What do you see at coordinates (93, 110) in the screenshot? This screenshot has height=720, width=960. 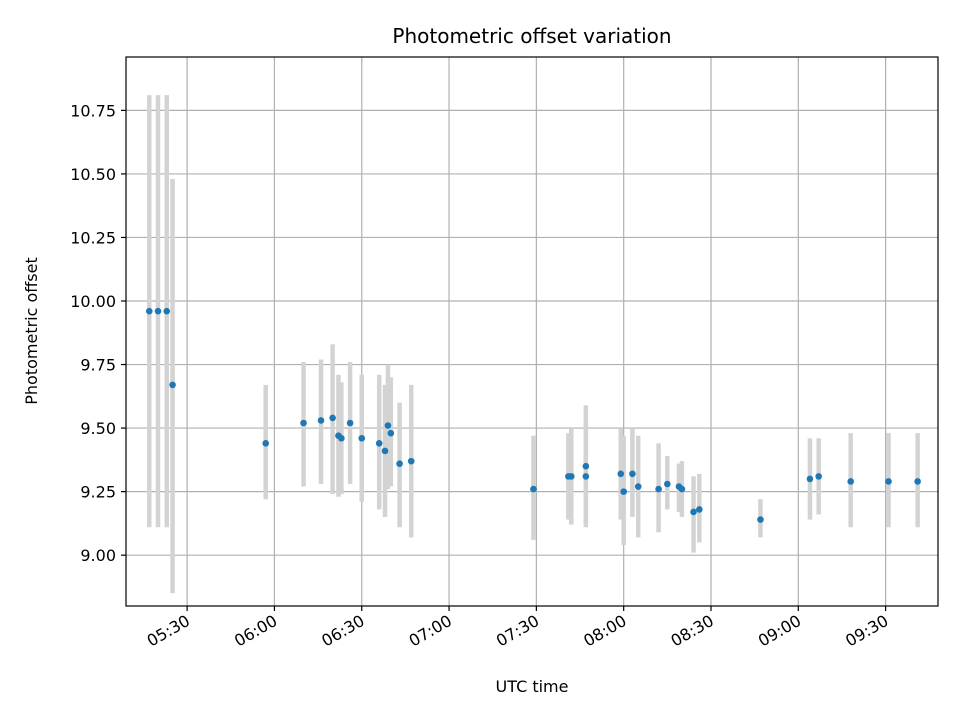 I see `y-tick-label: 10.75` at bounding box center [93, 110].